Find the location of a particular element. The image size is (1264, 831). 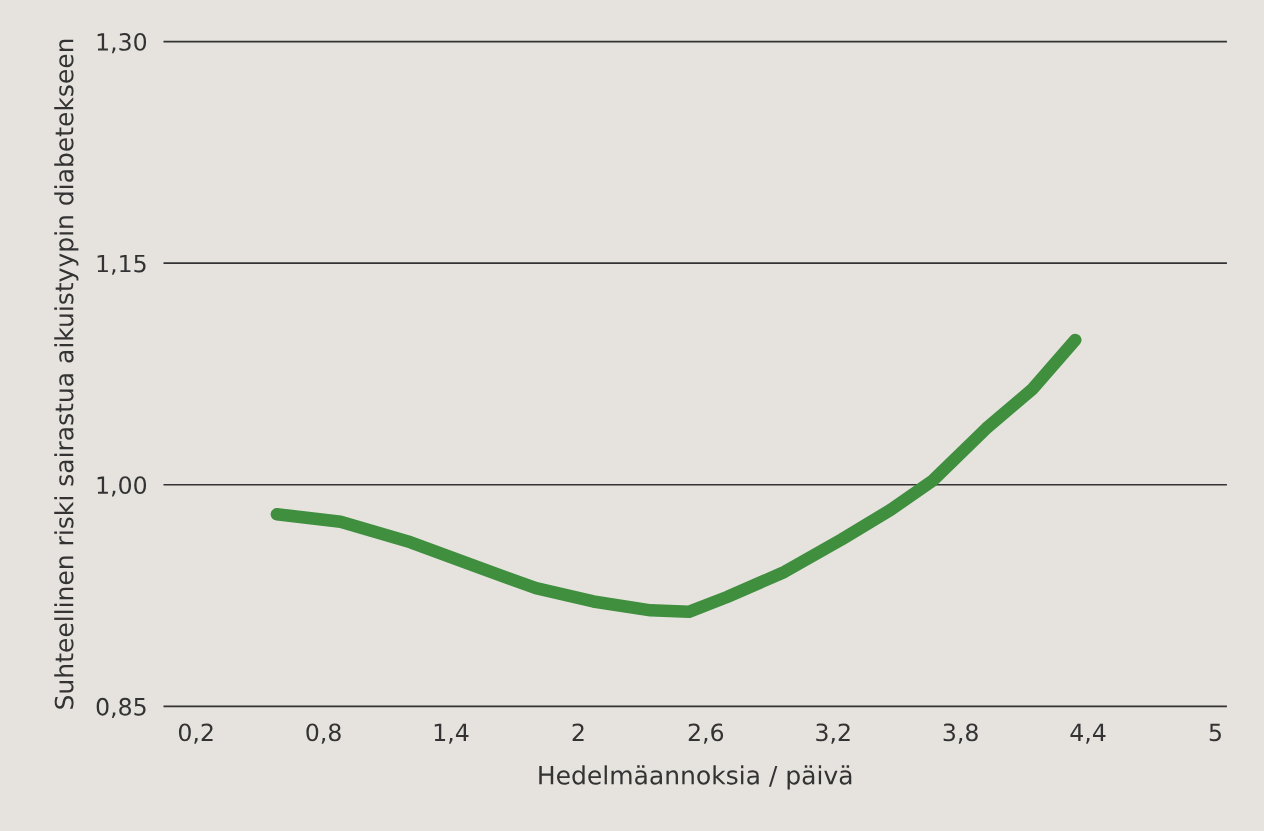

x-tick-label: 0,8 is located at coordinates (323, 733).